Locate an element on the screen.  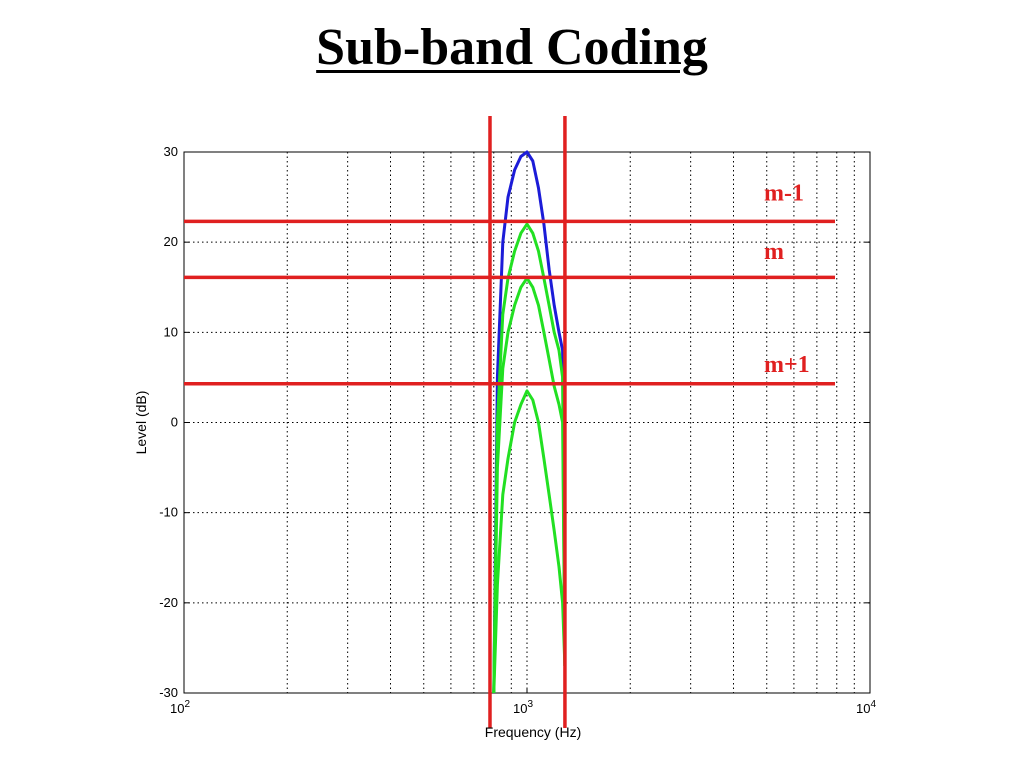
y-tick-label: 0 is located at coordinates (174, 422).